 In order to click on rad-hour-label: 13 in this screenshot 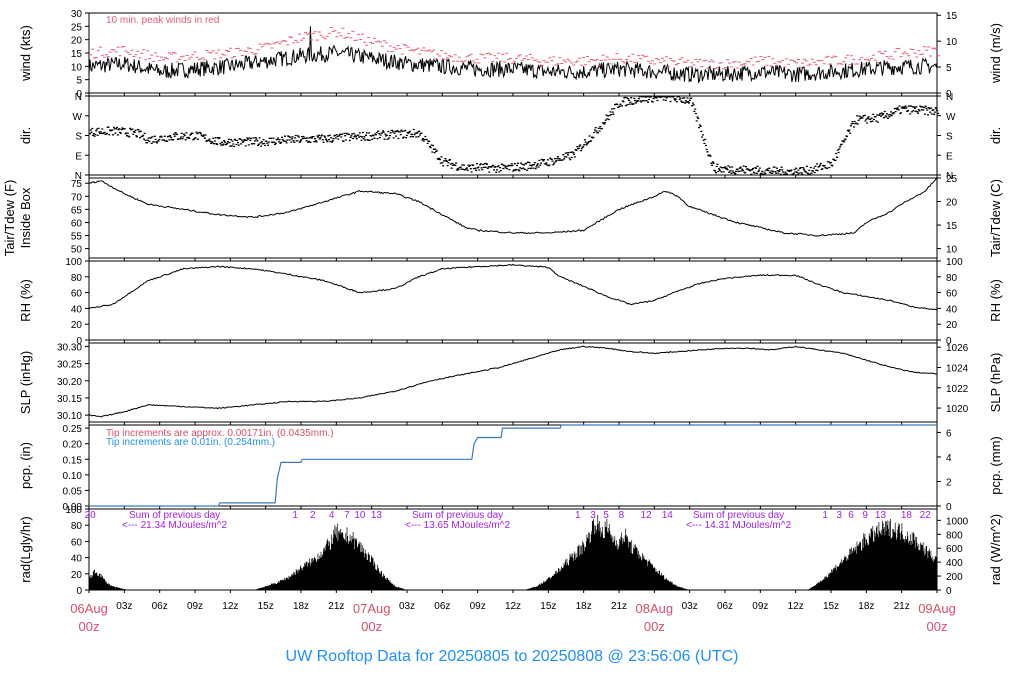, I will do `click(881, 515)`.